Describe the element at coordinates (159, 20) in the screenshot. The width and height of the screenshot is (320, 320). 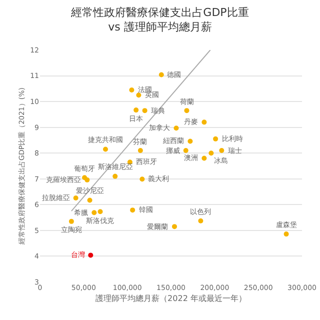
I see `chart-title: 經常性政府醫療保健支出占GDP比重 vs 護理師平均總月薪` at that location.